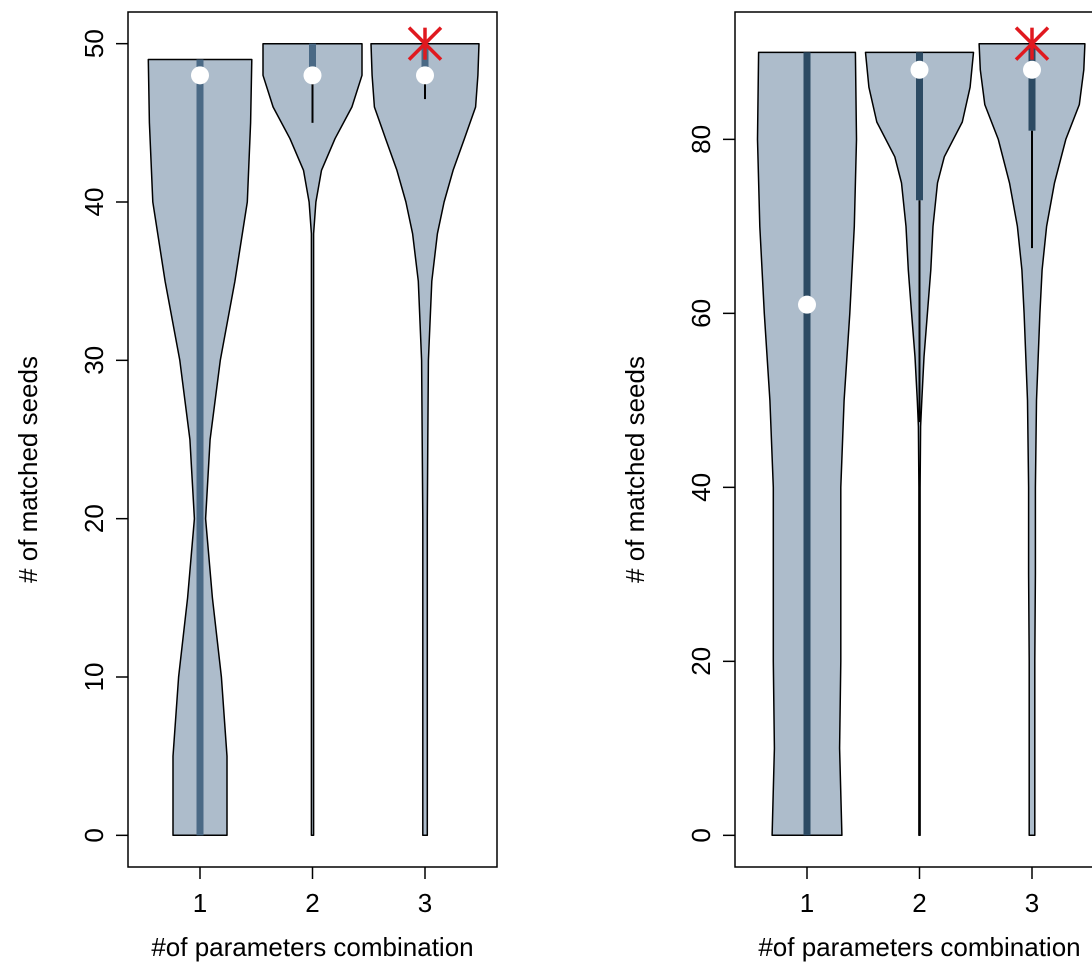 The height and width of the screenshot is (975, 1092). What do you see at coordinates (701, 313) in the screenshot?
I see `y-tick-label: 60` at bounding box center [701, 313].